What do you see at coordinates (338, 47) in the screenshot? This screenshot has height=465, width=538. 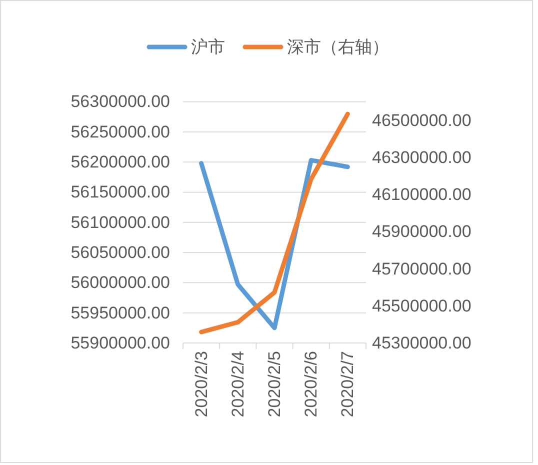 I see `legend-label: 深市（右轴）` at bounding box center [338, 47].